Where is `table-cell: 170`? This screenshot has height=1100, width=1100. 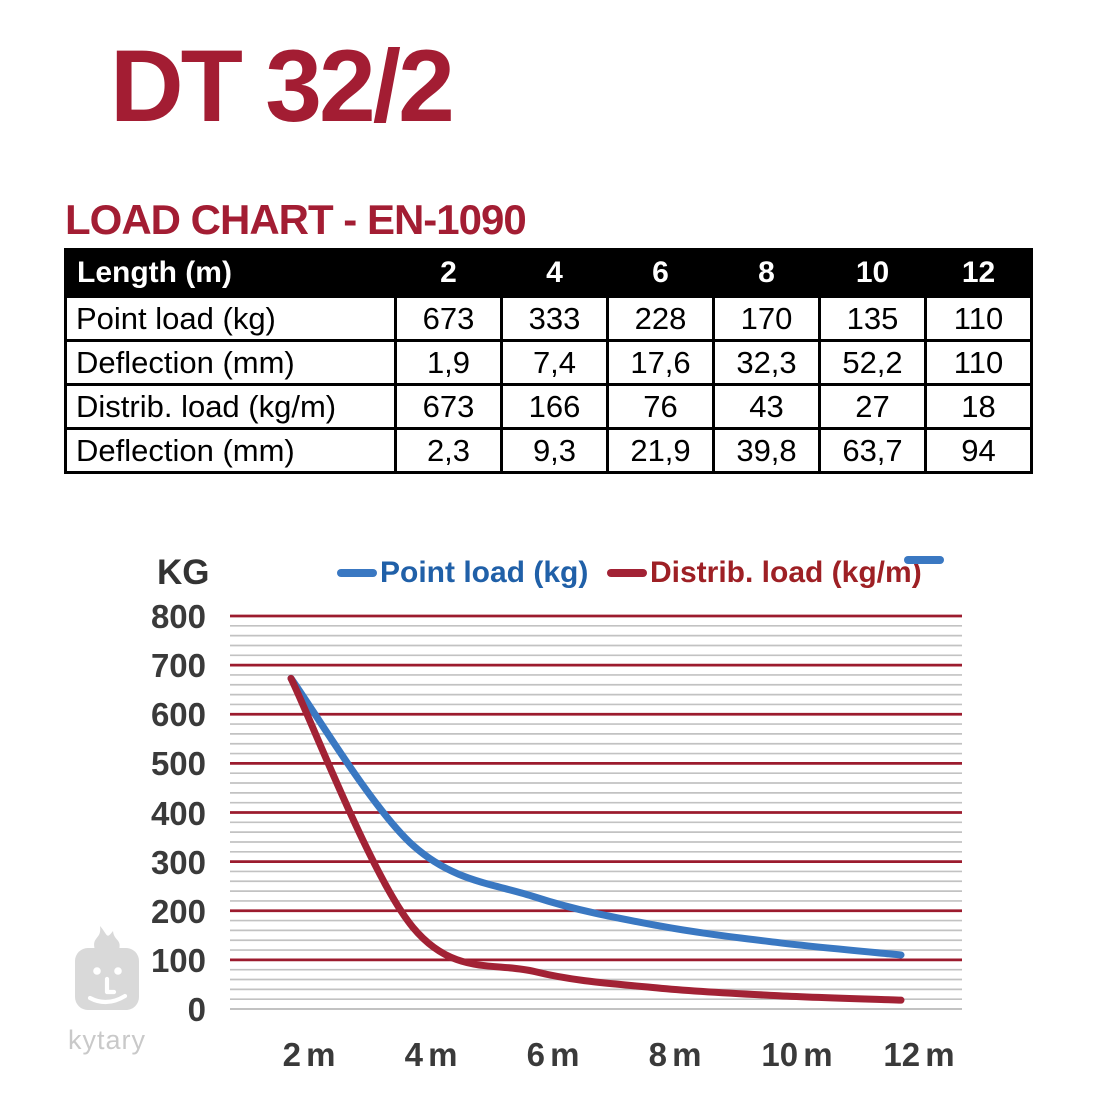 table-cell: 170 is located at coordinates (766, 318).